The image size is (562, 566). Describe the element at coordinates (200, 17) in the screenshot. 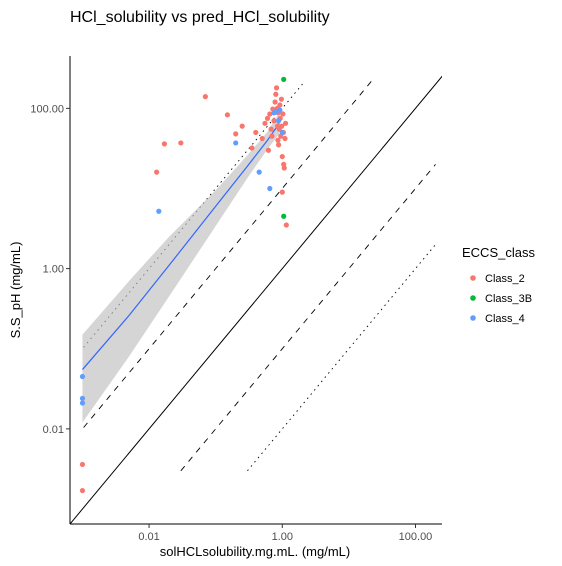

I see `chart-title: HCl_solubility vs pred_HCl_solubility` at that location.